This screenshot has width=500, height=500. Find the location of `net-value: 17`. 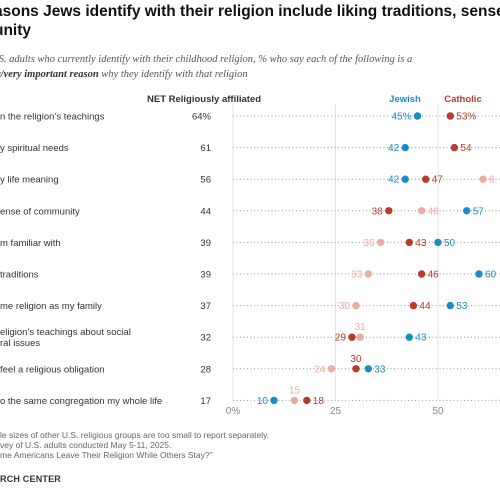

net-value: 17 is located at coordinates (205, 401).